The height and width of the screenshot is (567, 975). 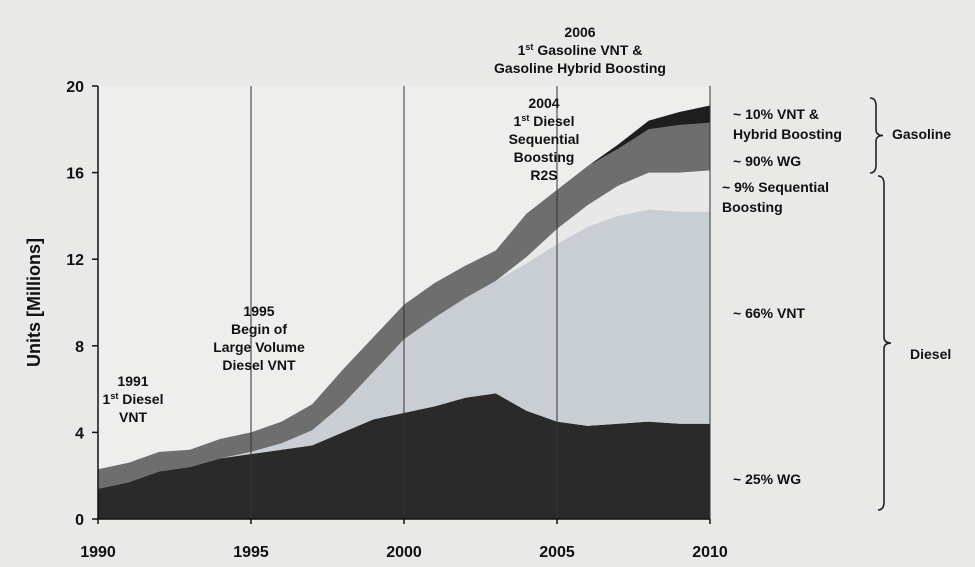 What do you see at coordinates (404, 552) in the screenshot?
I see `x-tick-label: 2000` at bounding box center [404, 552].